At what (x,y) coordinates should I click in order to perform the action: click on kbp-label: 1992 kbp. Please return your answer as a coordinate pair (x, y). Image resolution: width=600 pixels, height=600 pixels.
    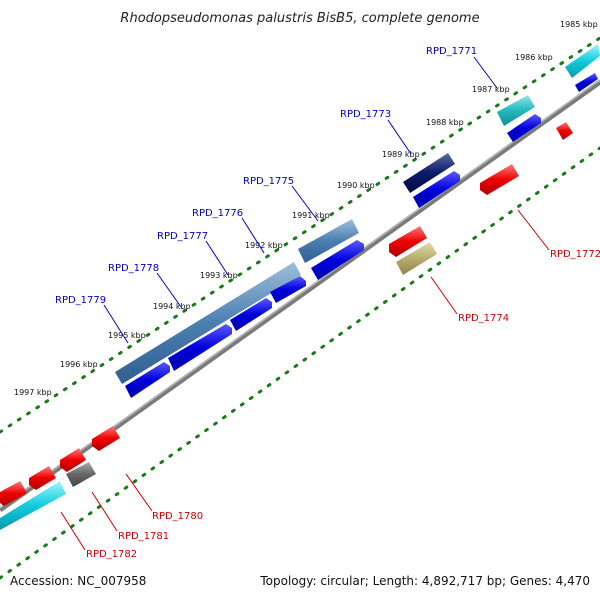
    Looking at the image, I should click on (264, 245).